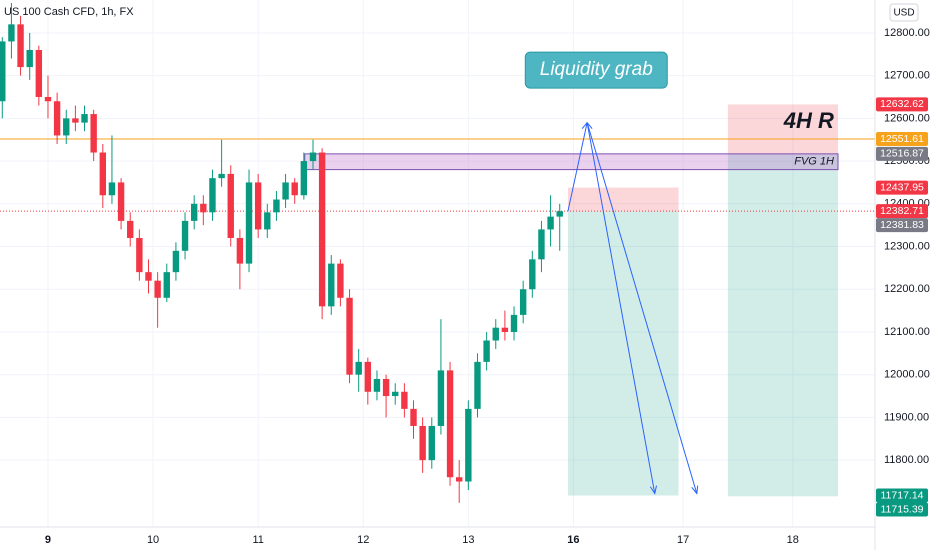 Image resolution: width=932 pixels, height=550 pixels. I want to click on fvg-box, so click(571, 162).